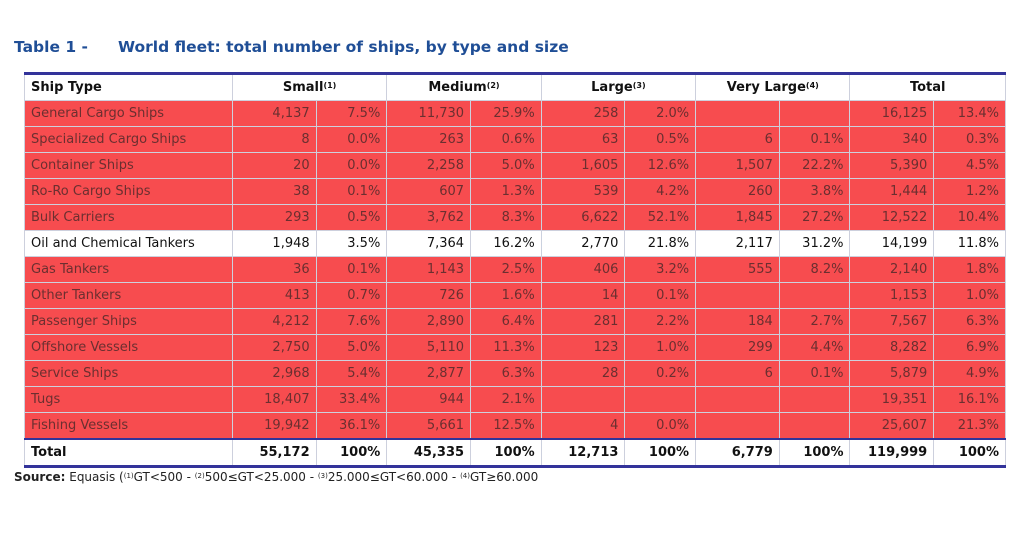 Image resolution: width=1024 pixels, height=536 pixels. I want to click on percent-cell: 13.4%, so click(969, 113).